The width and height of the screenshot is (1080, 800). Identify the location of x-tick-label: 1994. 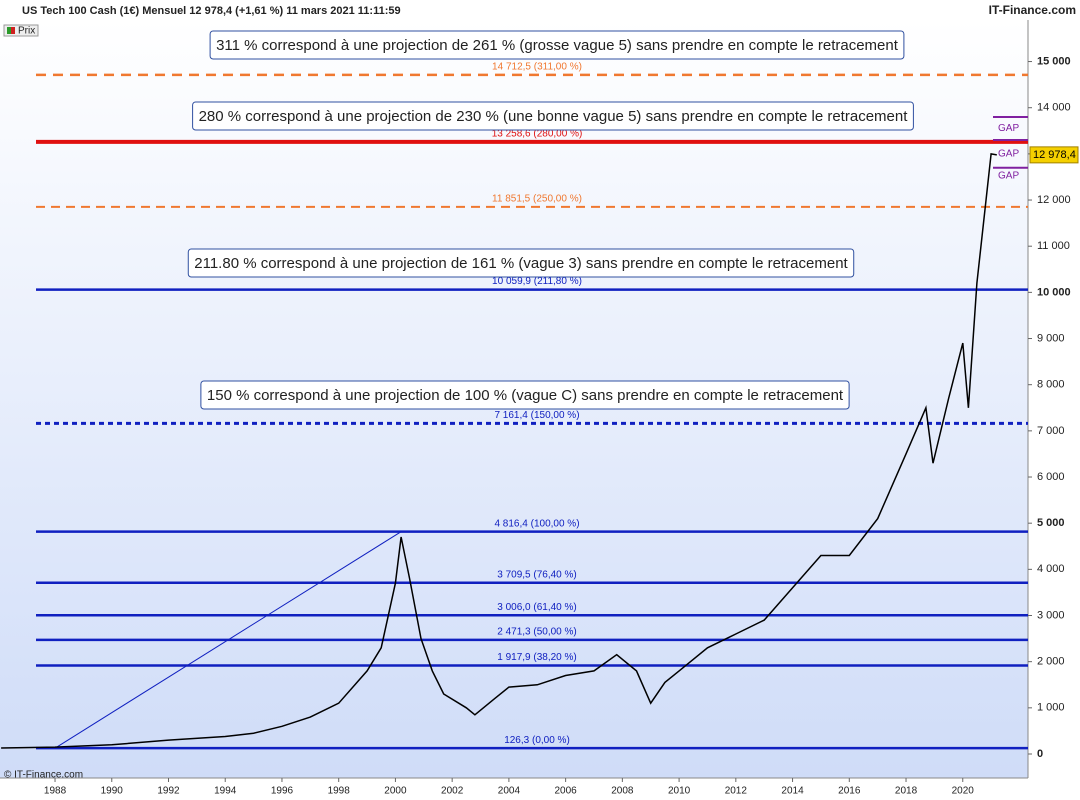
(225, 791).